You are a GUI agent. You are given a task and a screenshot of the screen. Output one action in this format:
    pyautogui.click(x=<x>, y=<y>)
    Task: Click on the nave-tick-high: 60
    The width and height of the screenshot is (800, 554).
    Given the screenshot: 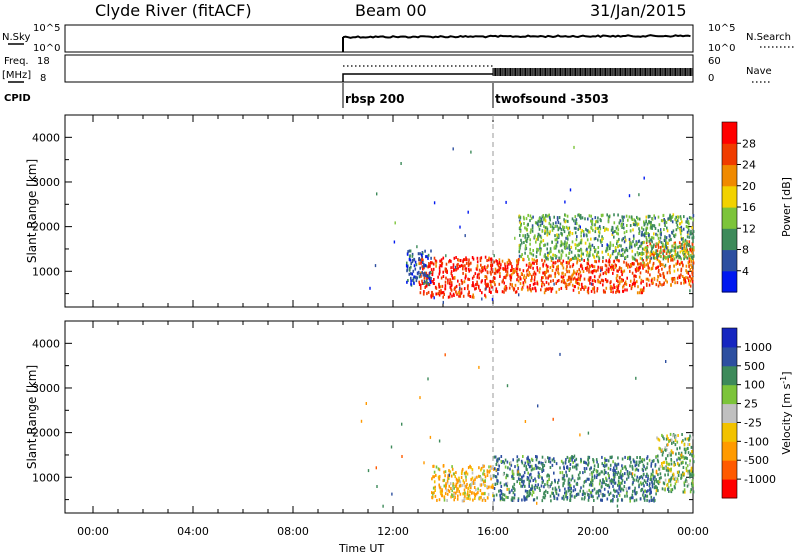 What is the action you would take?
    pyautogui.click(x=714, y=61)
    